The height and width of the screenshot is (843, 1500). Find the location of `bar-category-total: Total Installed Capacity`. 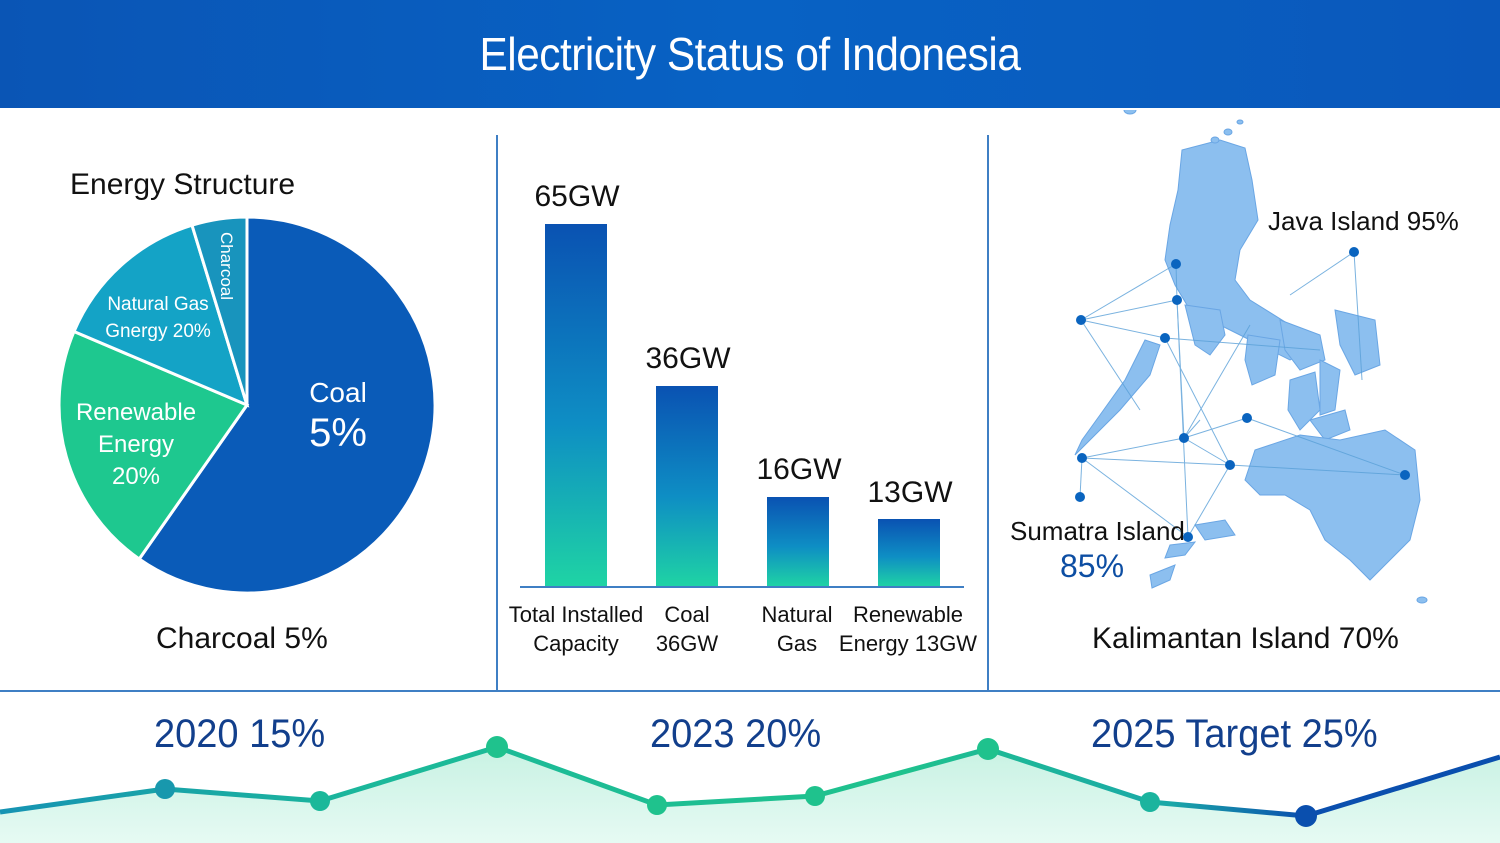

bar-category-total: Total Installed Capacity is located at coordinates (576, 629).